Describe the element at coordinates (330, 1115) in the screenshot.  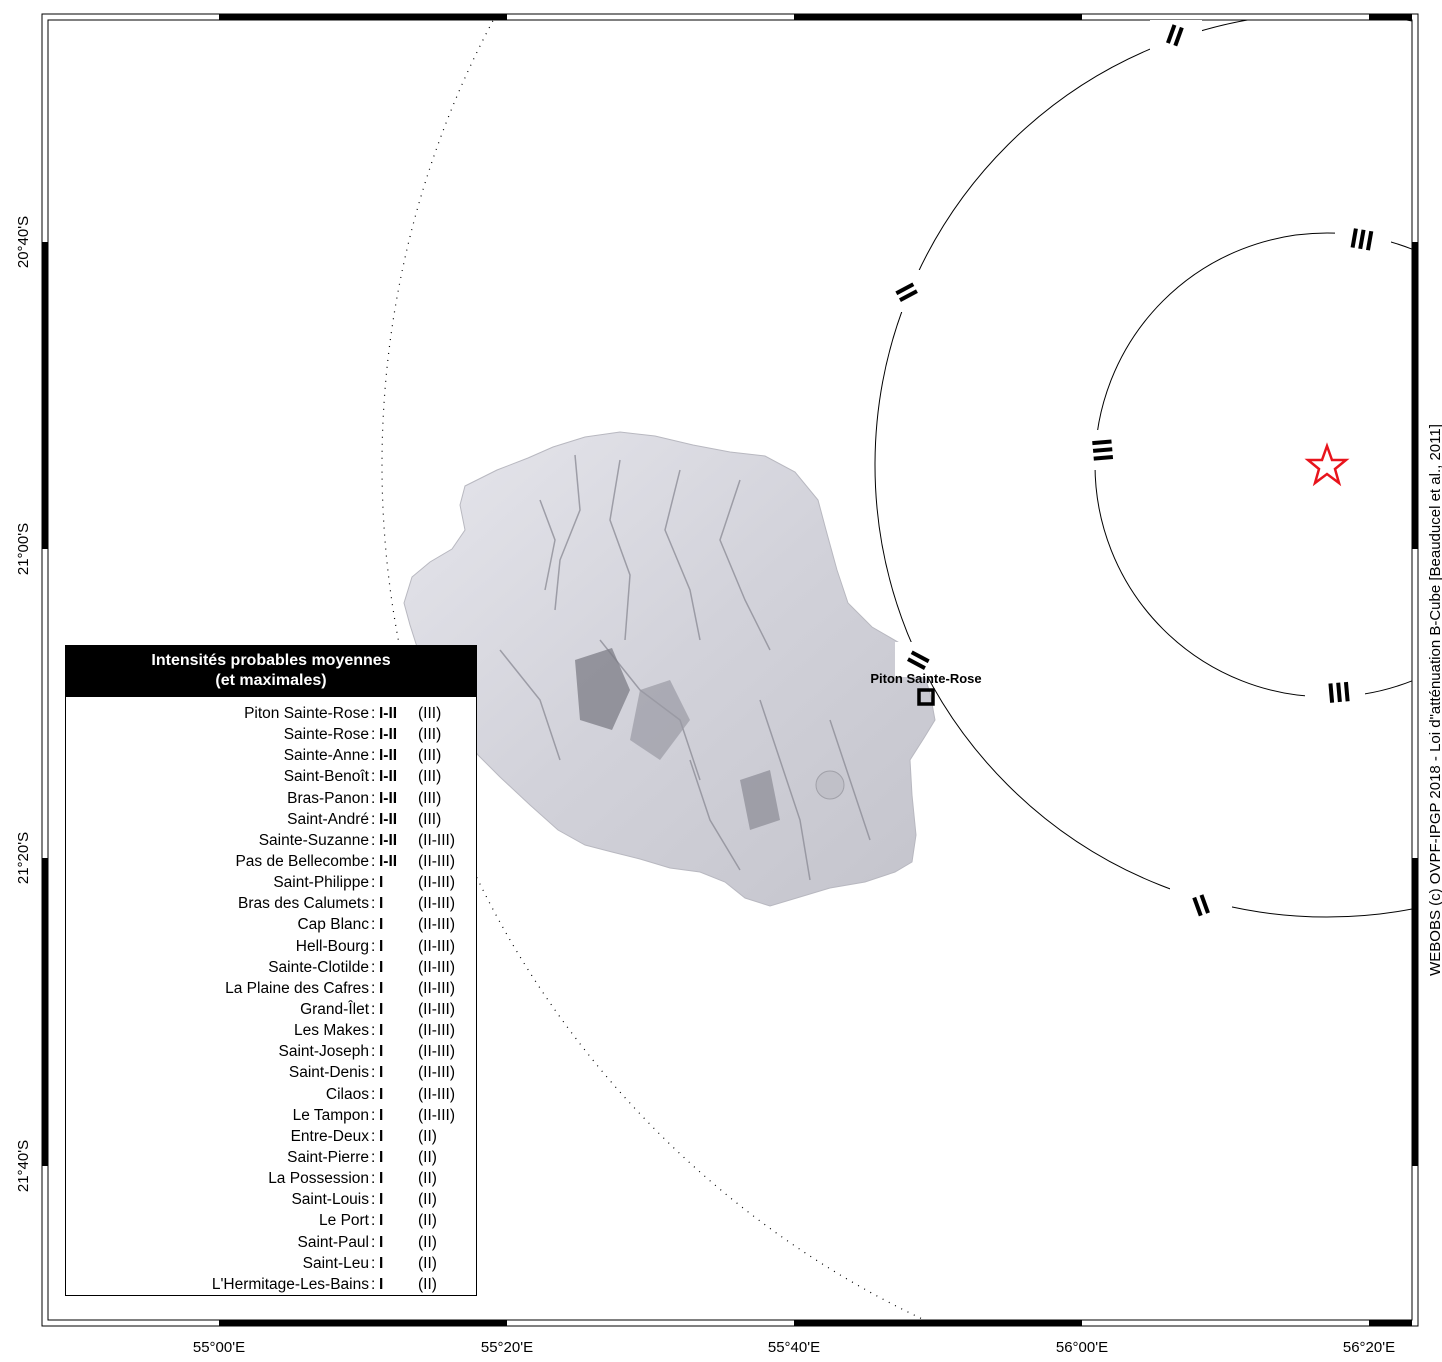
I see `place-name: Le Tampon` at that location.